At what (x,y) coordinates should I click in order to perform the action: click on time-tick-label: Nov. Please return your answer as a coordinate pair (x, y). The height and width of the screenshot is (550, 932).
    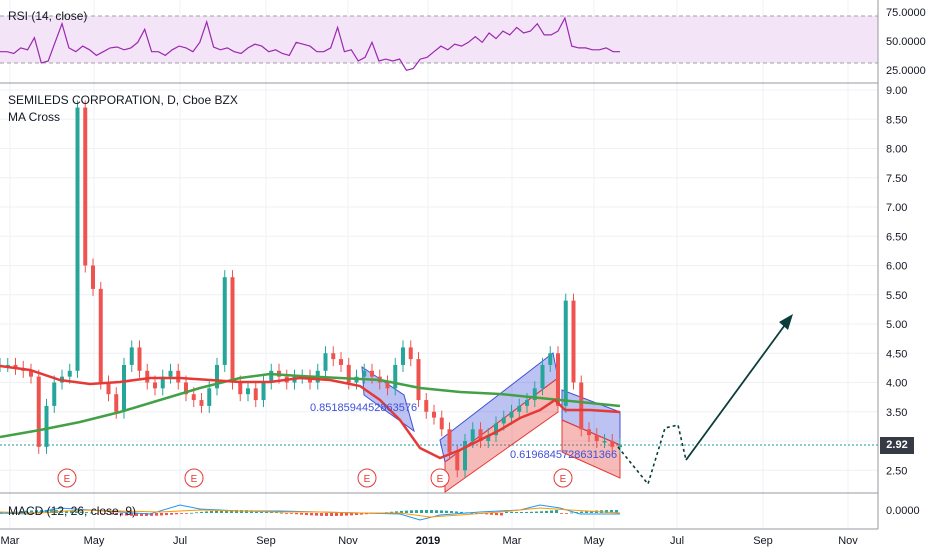
    Looking at the image, I should click on (348, 541).